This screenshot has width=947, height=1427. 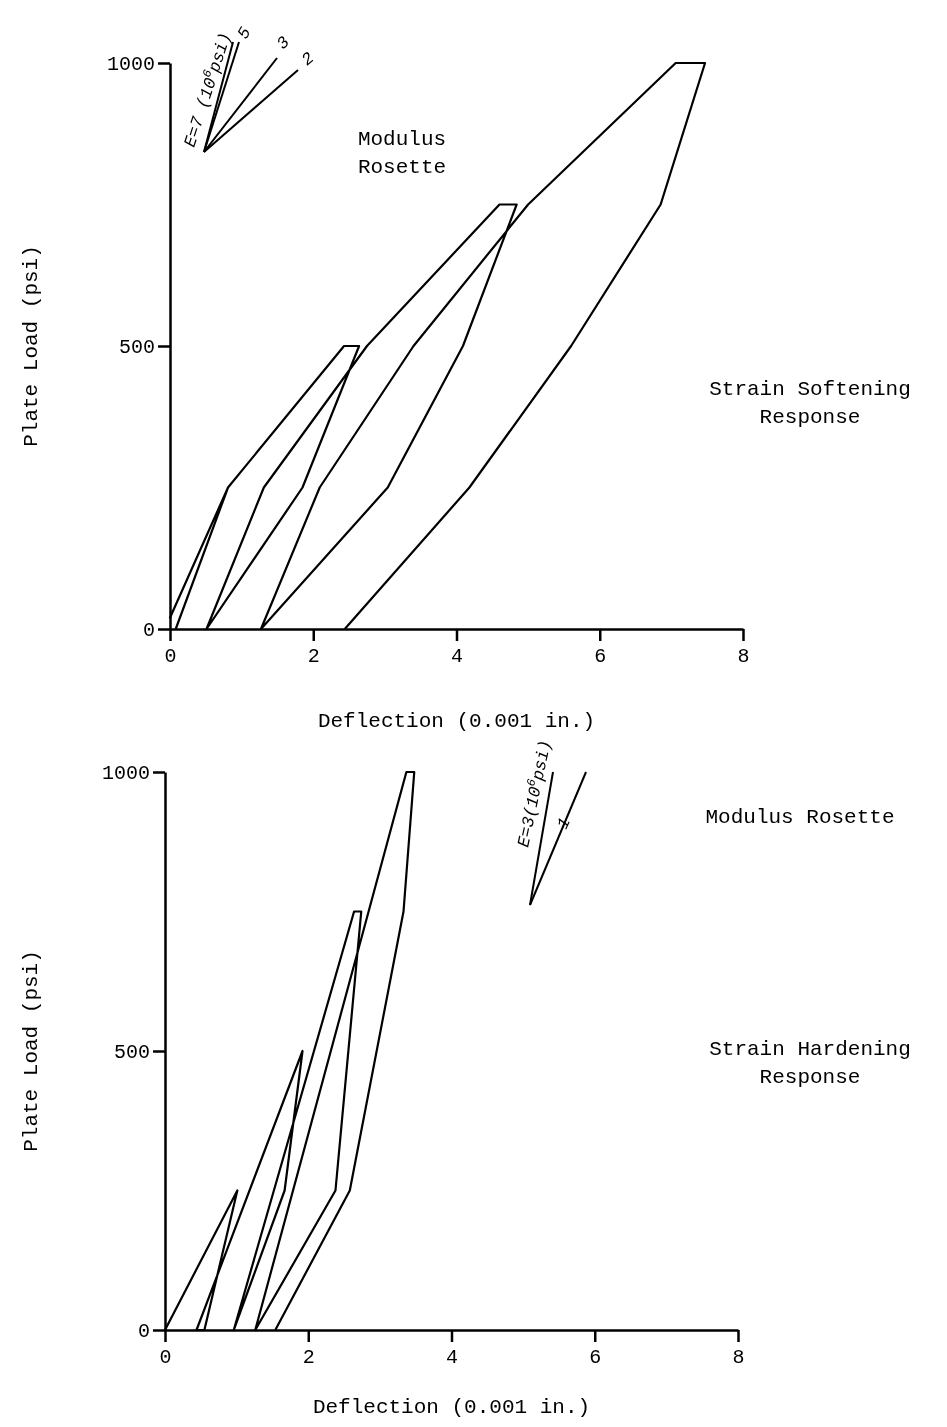 I want to click on annotation: 2, so click(x=308, y=59).